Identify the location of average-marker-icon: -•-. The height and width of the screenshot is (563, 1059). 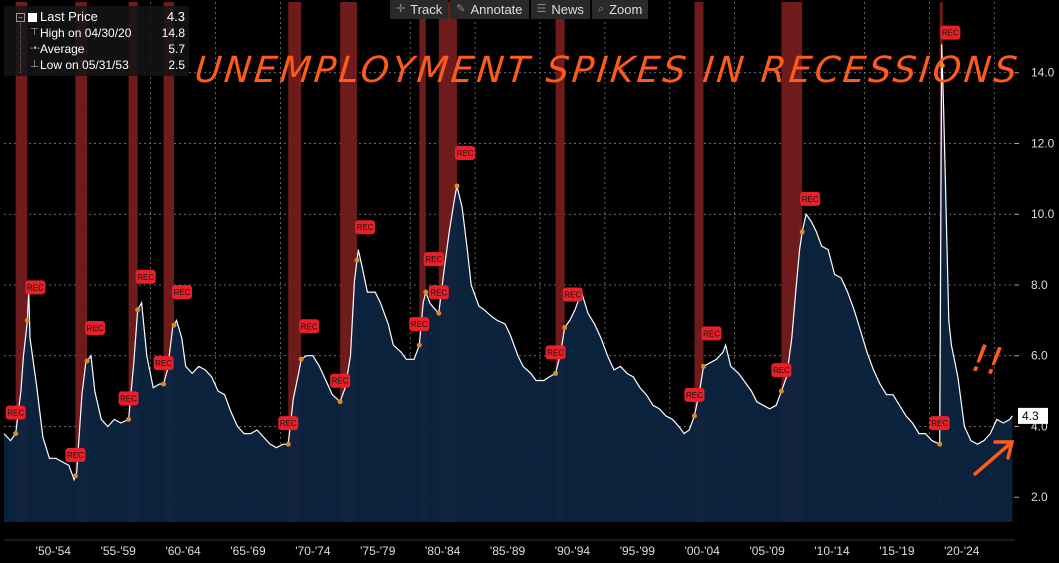
(35, 48).